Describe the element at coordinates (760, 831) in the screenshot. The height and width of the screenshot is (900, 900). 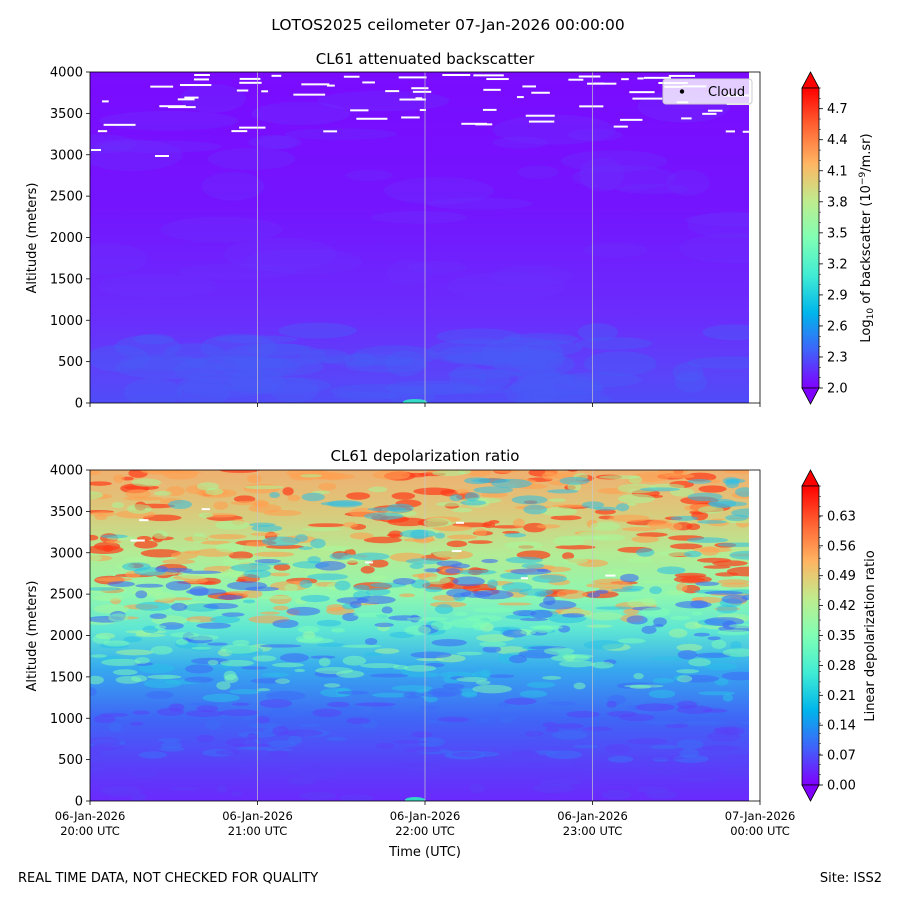
I see `x-tick-time: 00:00 UTC` at that location.